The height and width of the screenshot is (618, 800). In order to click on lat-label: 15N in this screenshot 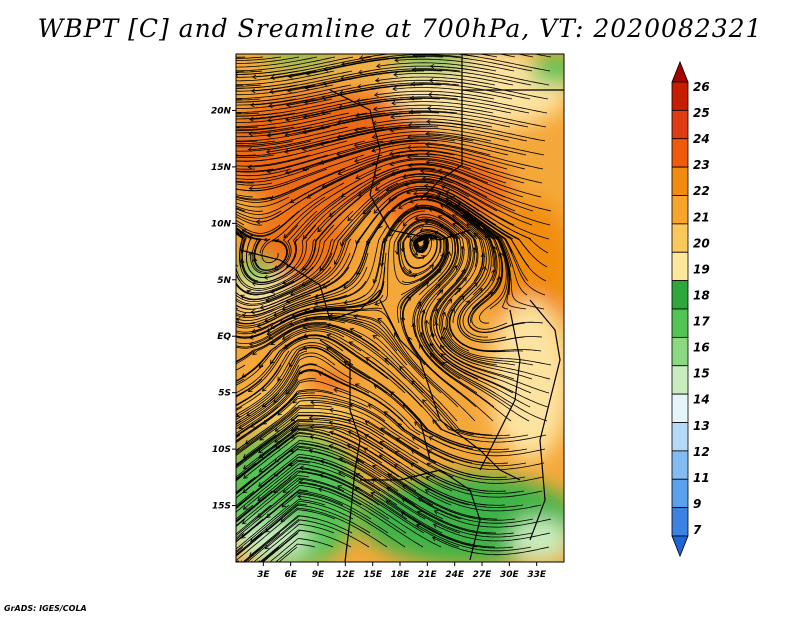, I will do `click(221, 168)`.